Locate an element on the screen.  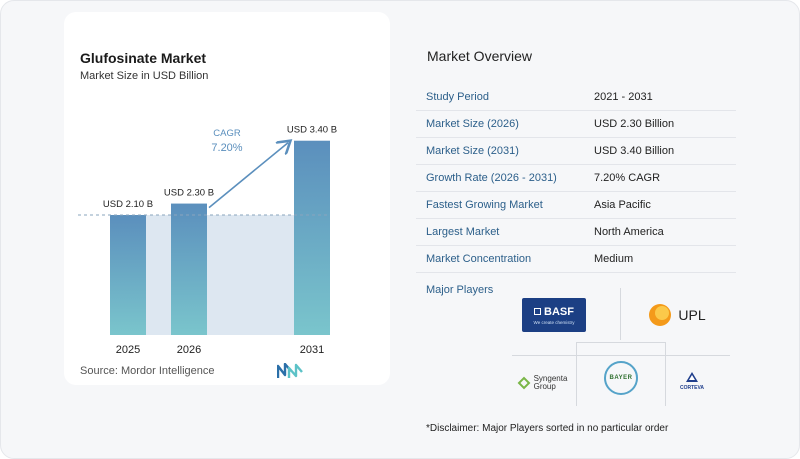
market-overview-title: Market Overview is located at coordinates (480, 56).